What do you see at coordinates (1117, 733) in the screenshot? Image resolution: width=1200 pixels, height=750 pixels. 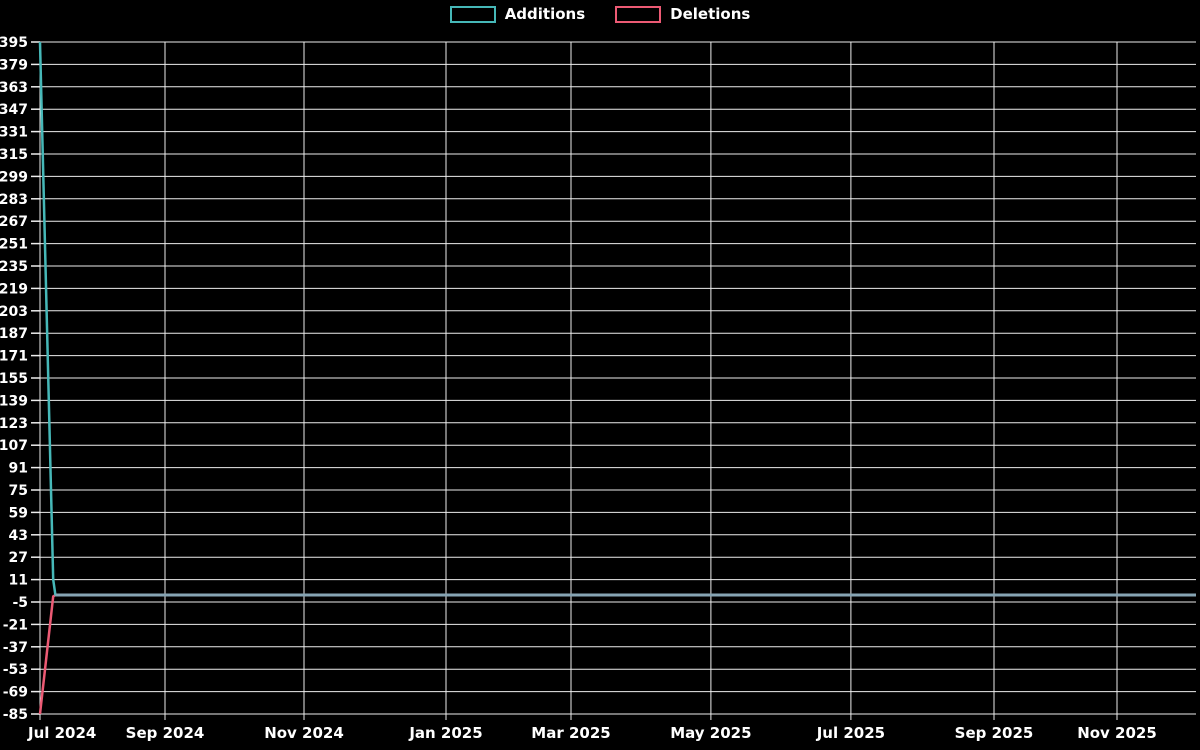 I see `x-tick-label: Nov 2025` at bounding box center [1117, 733].